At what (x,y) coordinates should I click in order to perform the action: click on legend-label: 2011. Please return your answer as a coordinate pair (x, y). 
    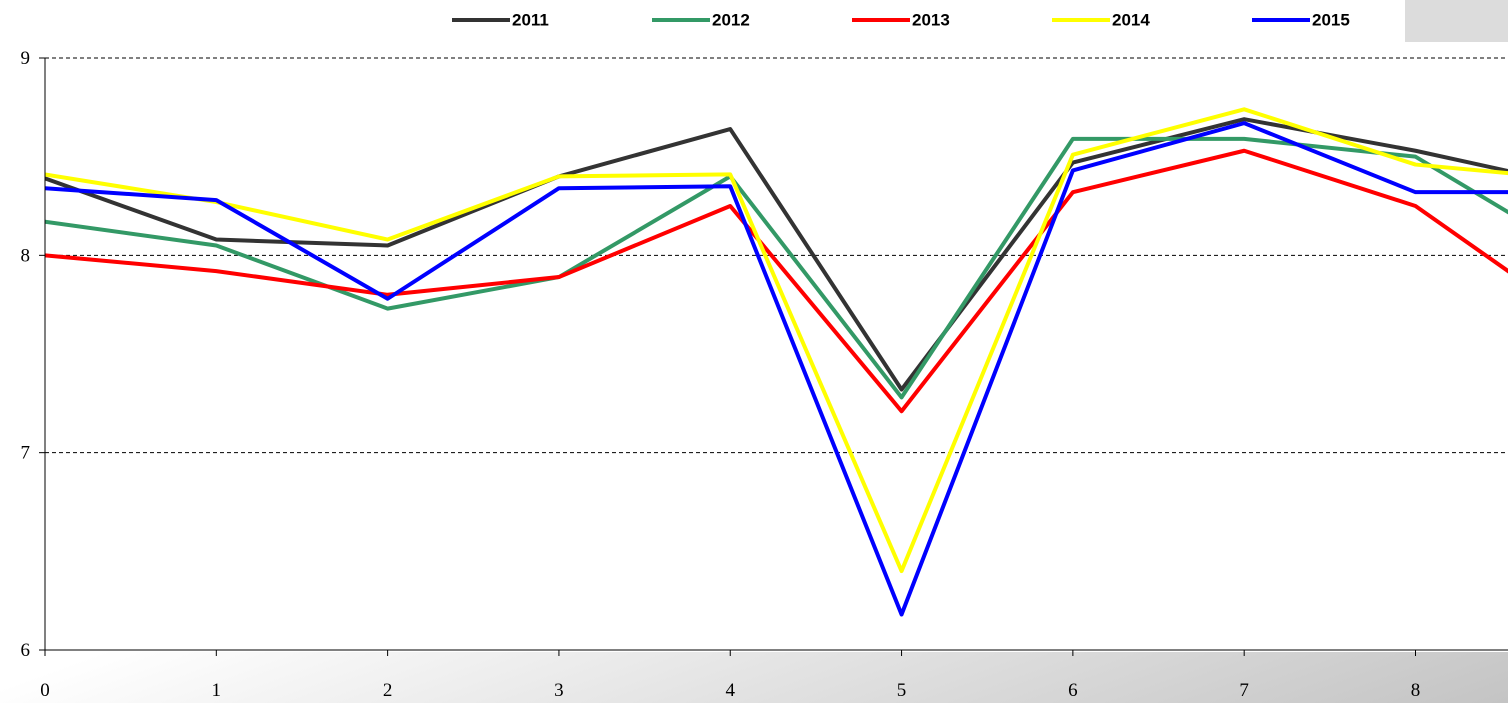
    Looking at the image, I should click on (530, 19).